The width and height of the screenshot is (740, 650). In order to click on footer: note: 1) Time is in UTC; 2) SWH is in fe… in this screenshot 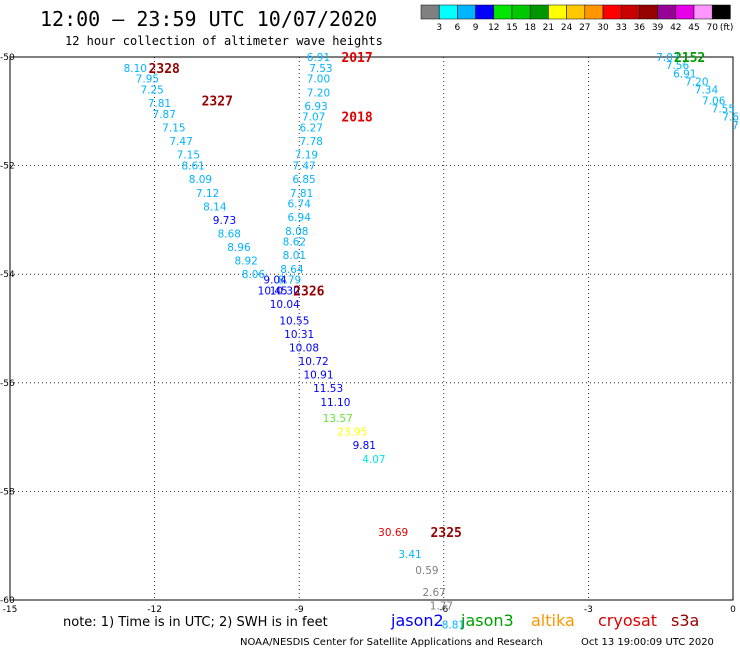, I will do `click(388, 629)`.